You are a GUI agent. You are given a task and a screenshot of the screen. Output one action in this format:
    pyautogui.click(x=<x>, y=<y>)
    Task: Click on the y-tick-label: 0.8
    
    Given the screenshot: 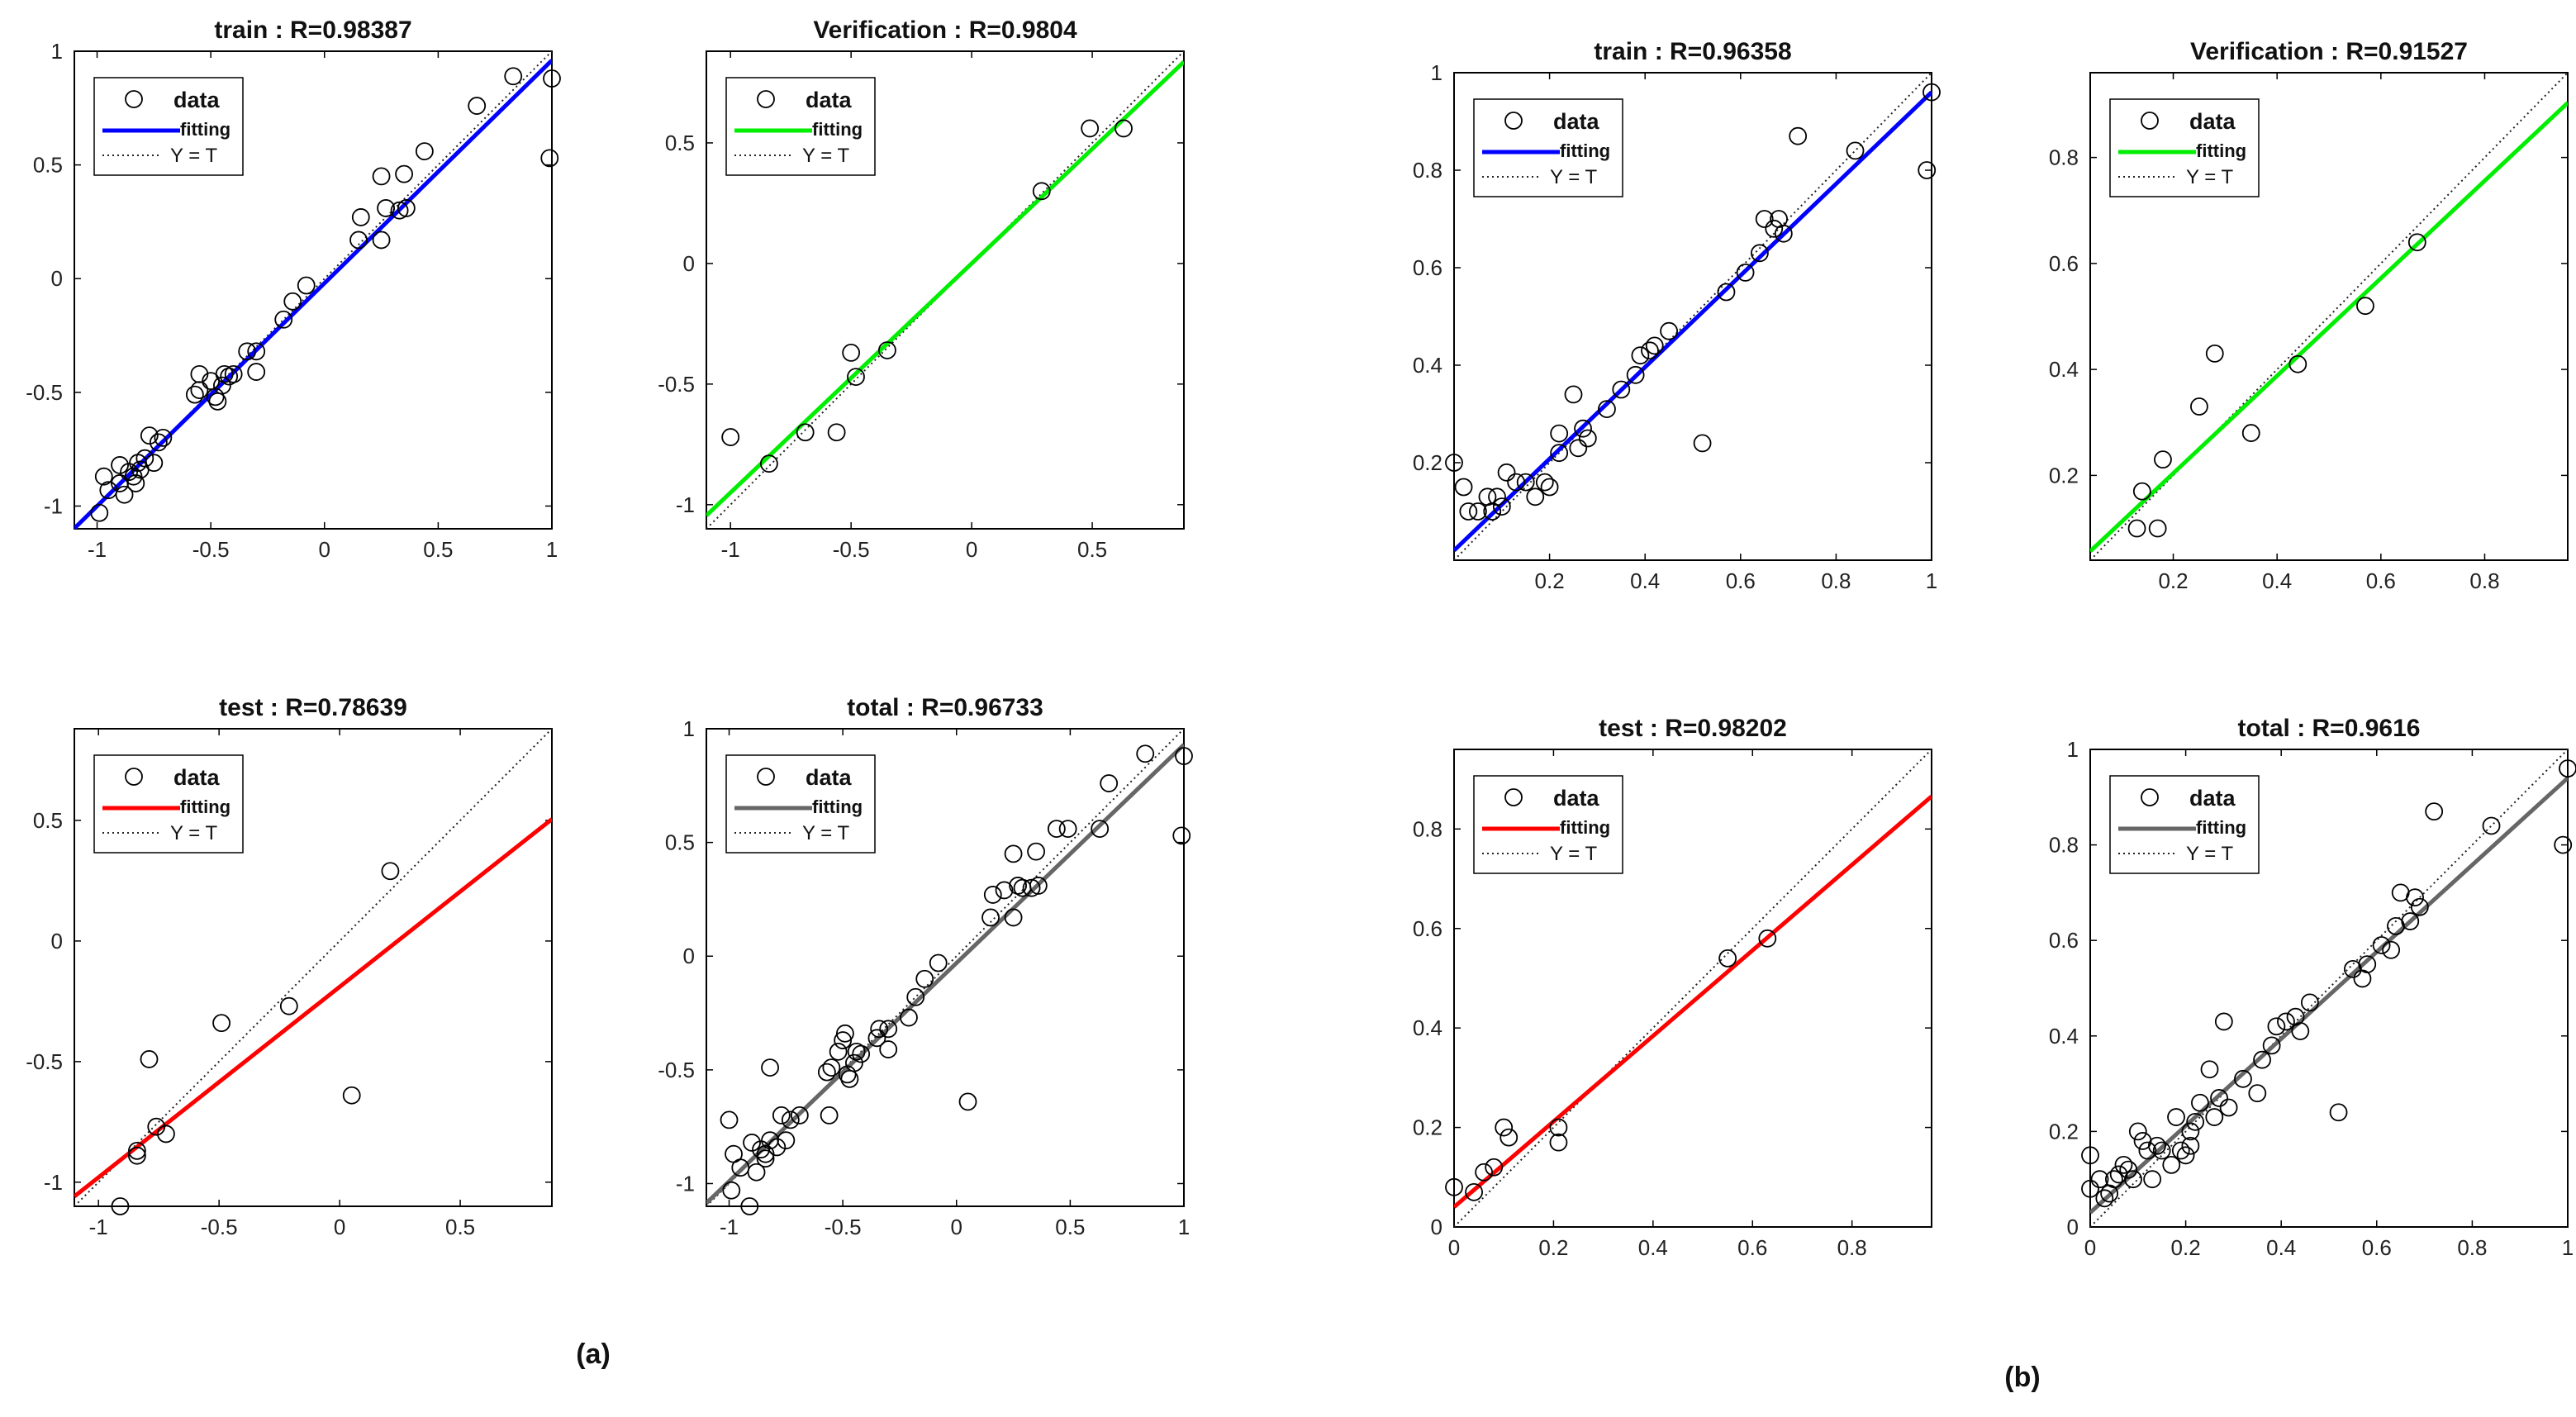 What is the action you would take?
    pyautogui.click(x=1427, y=828)
    